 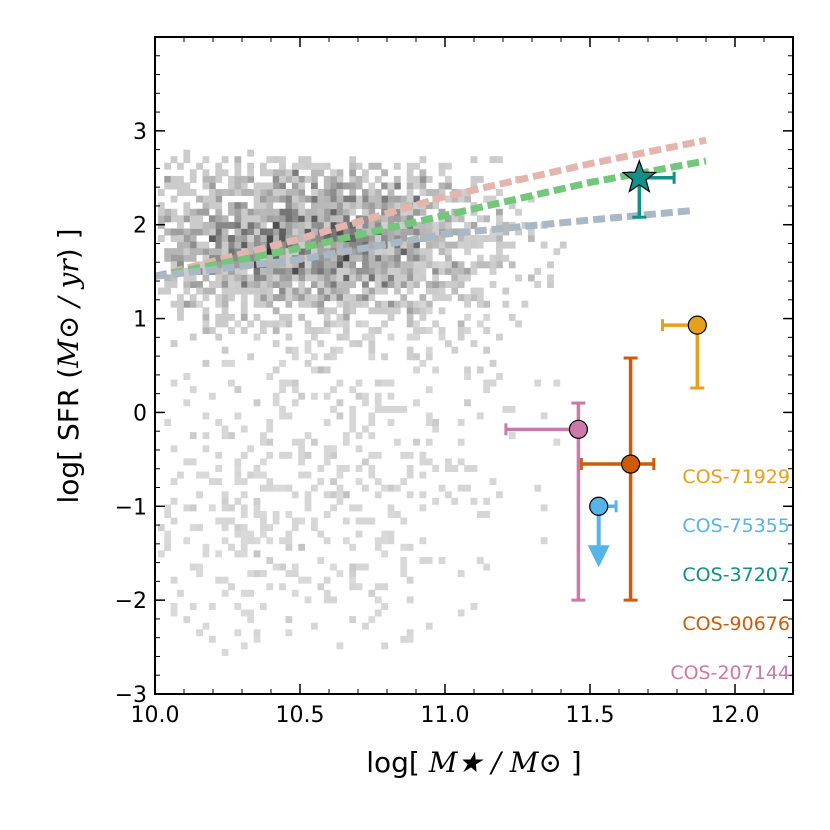 What do you see at coordinates (605, 380) in the screenshot?
I see `galaxy-points` at bounding box center [605, 380].